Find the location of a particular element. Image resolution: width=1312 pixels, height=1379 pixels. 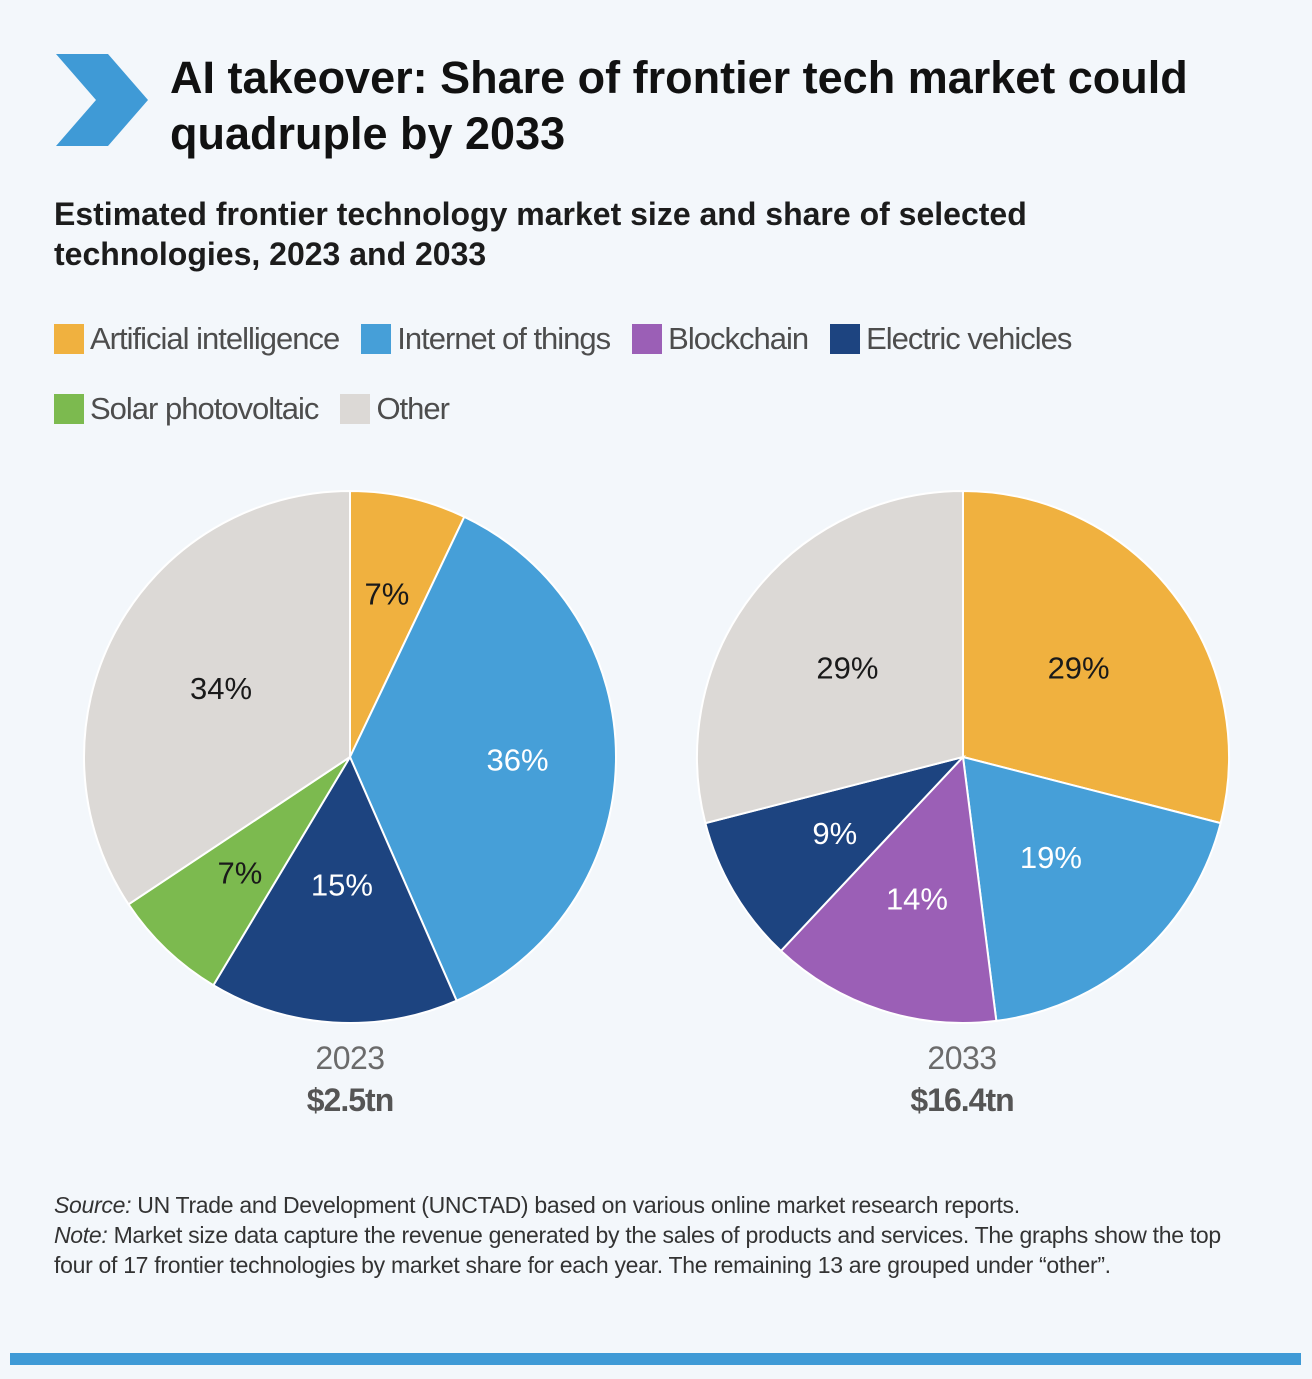

legend-swatch-iot is located at coordinates (376, 339).